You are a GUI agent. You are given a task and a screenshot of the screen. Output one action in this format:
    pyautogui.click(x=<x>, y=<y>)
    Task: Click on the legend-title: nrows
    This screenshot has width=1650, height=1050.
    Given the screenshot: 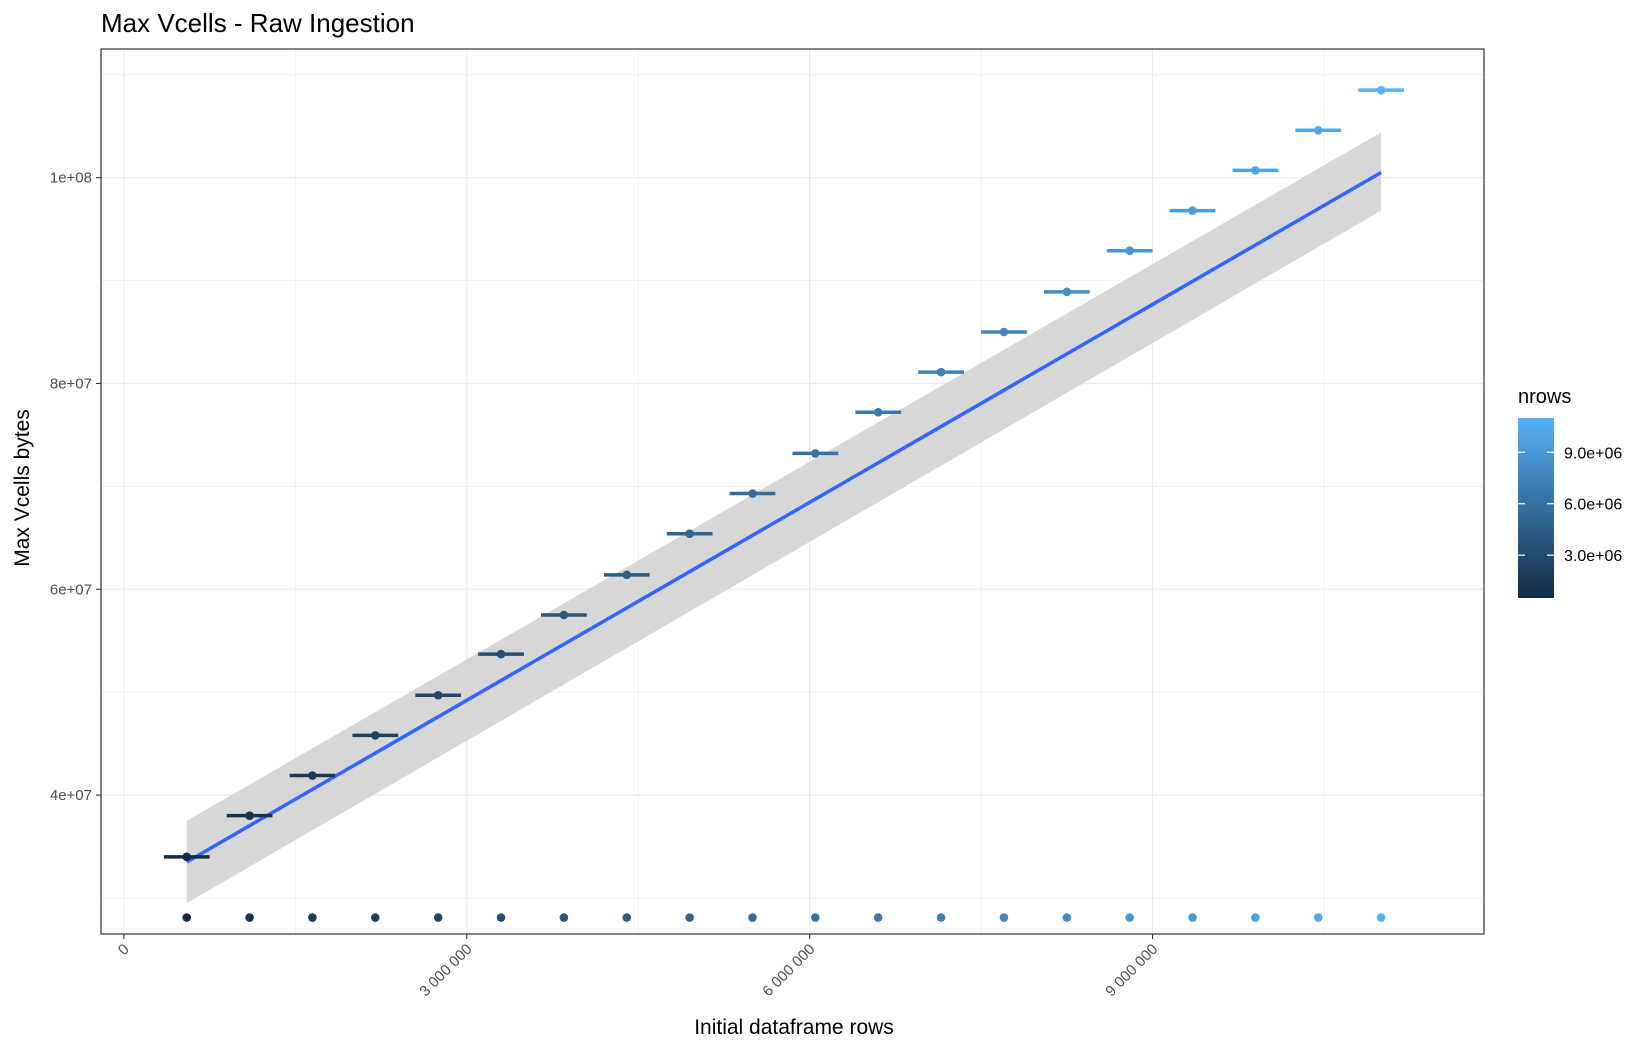 What is the action you would take?
    pyautogui.click(x=1544, y=397)
    